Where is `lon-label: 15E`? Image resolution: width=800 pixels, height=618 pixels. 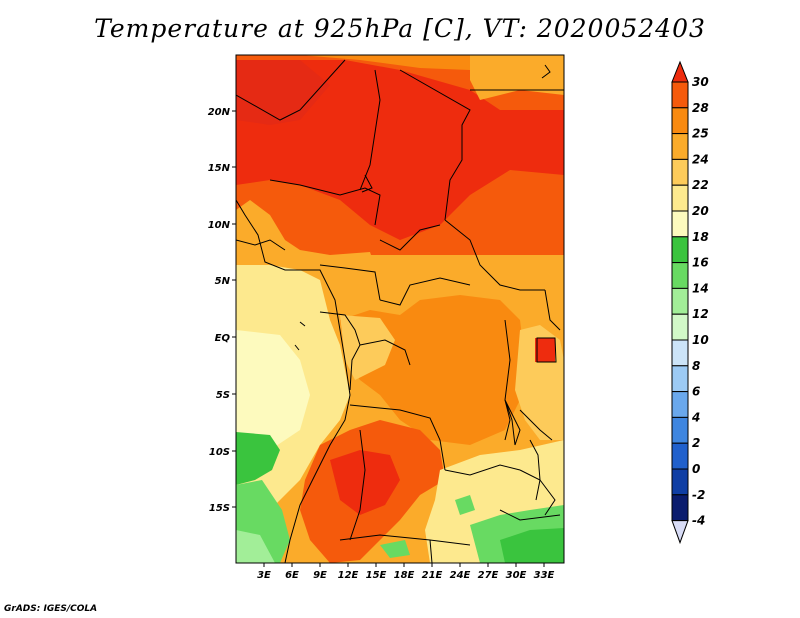 lon-label: 15E is located at coordinates (376, 575).